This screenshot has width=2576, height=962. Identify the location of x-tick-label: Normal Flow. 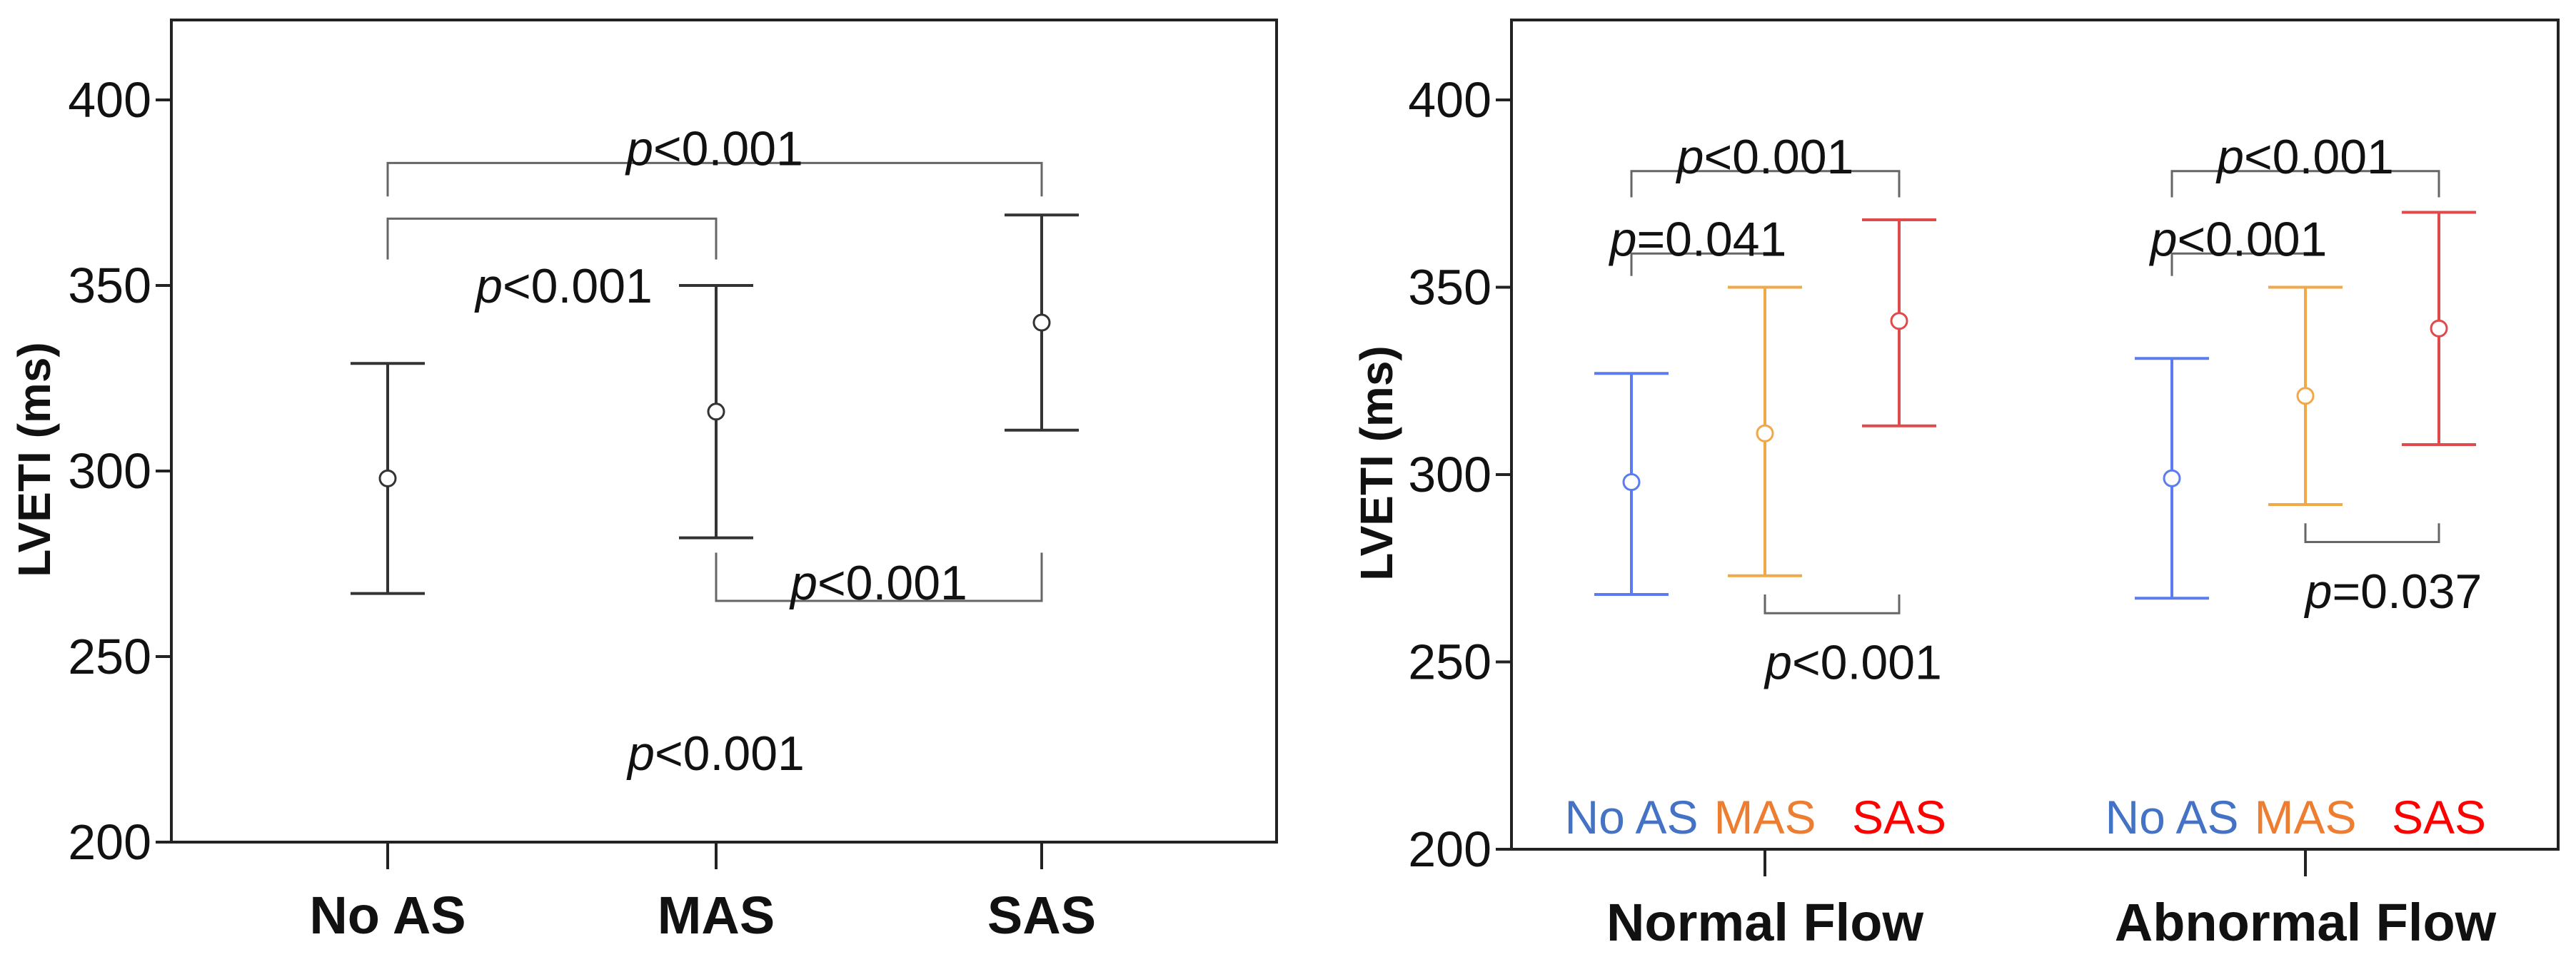
(1765, 923).